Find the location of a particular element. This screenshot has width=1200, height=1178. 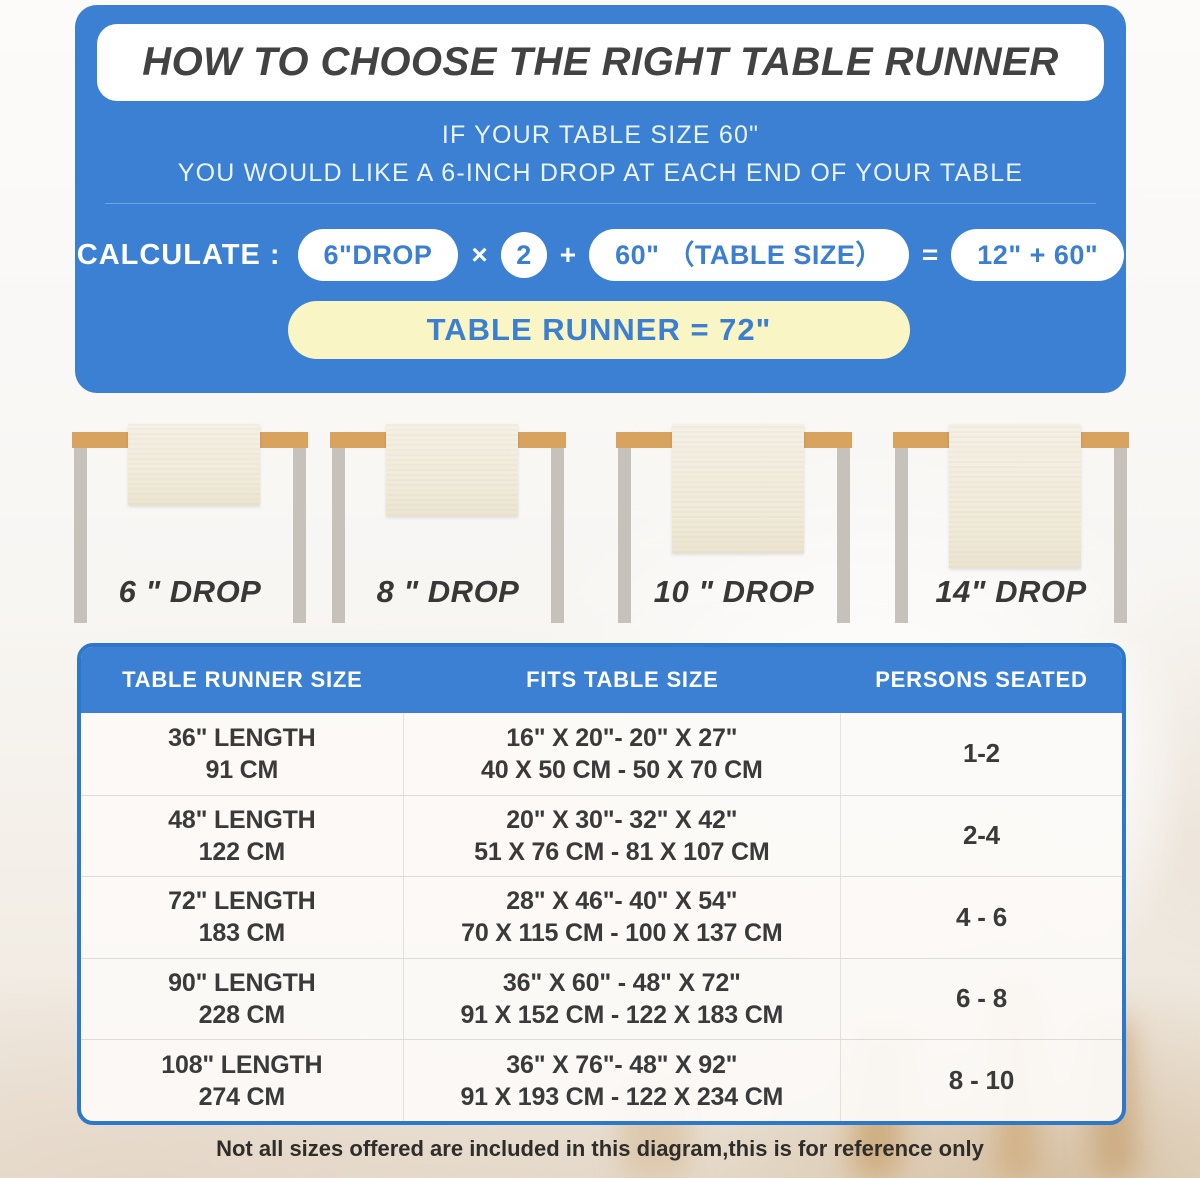

runner-size-cm: 274 CM is located at coordinates (242, 1096).